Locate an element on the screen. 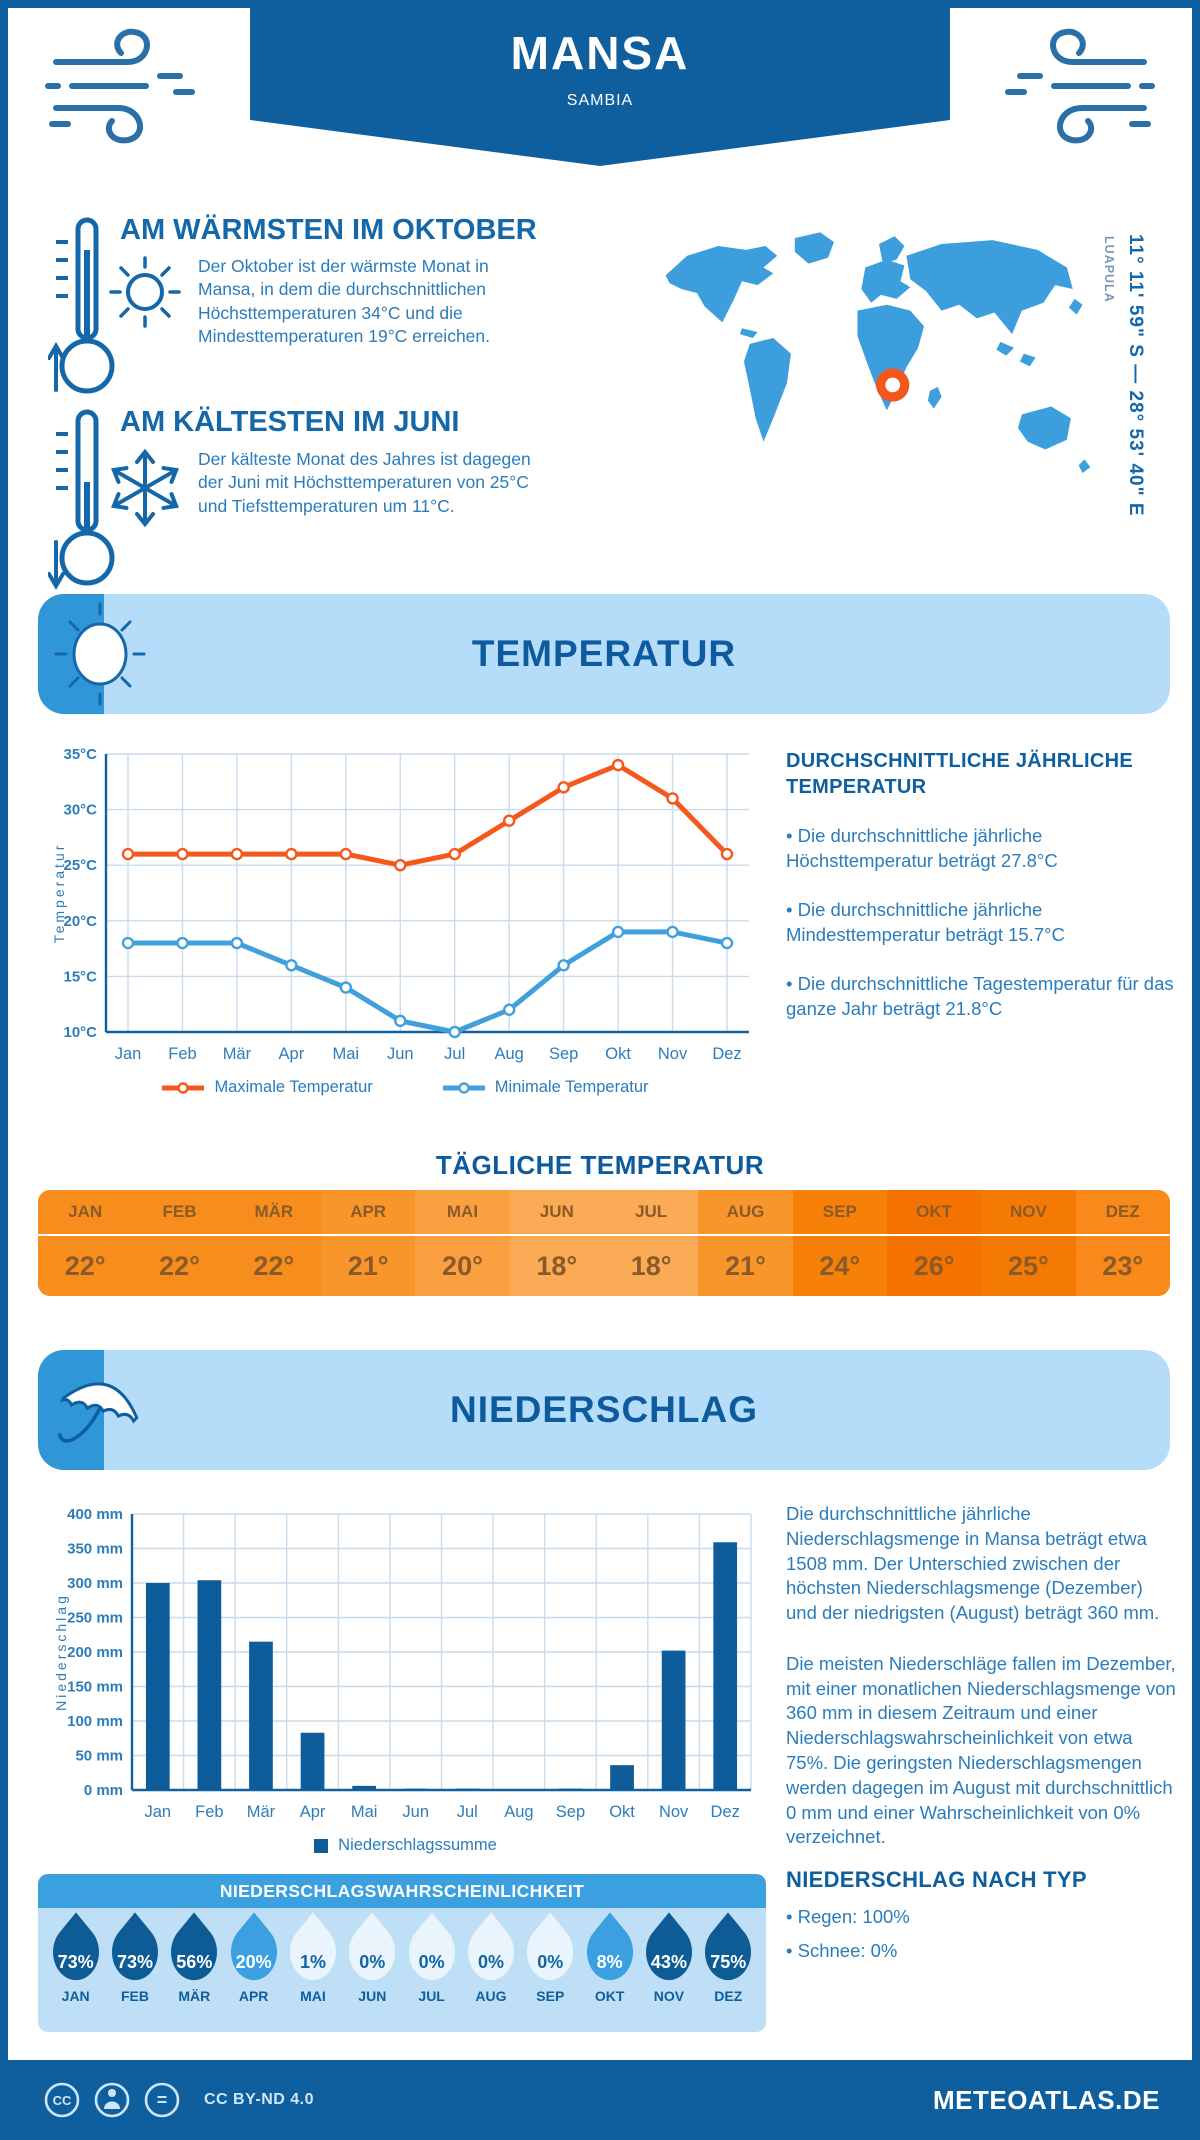 This screenshot has width=1200, height=2140. probability-value: 56% is located at coordinates (194, 1962).